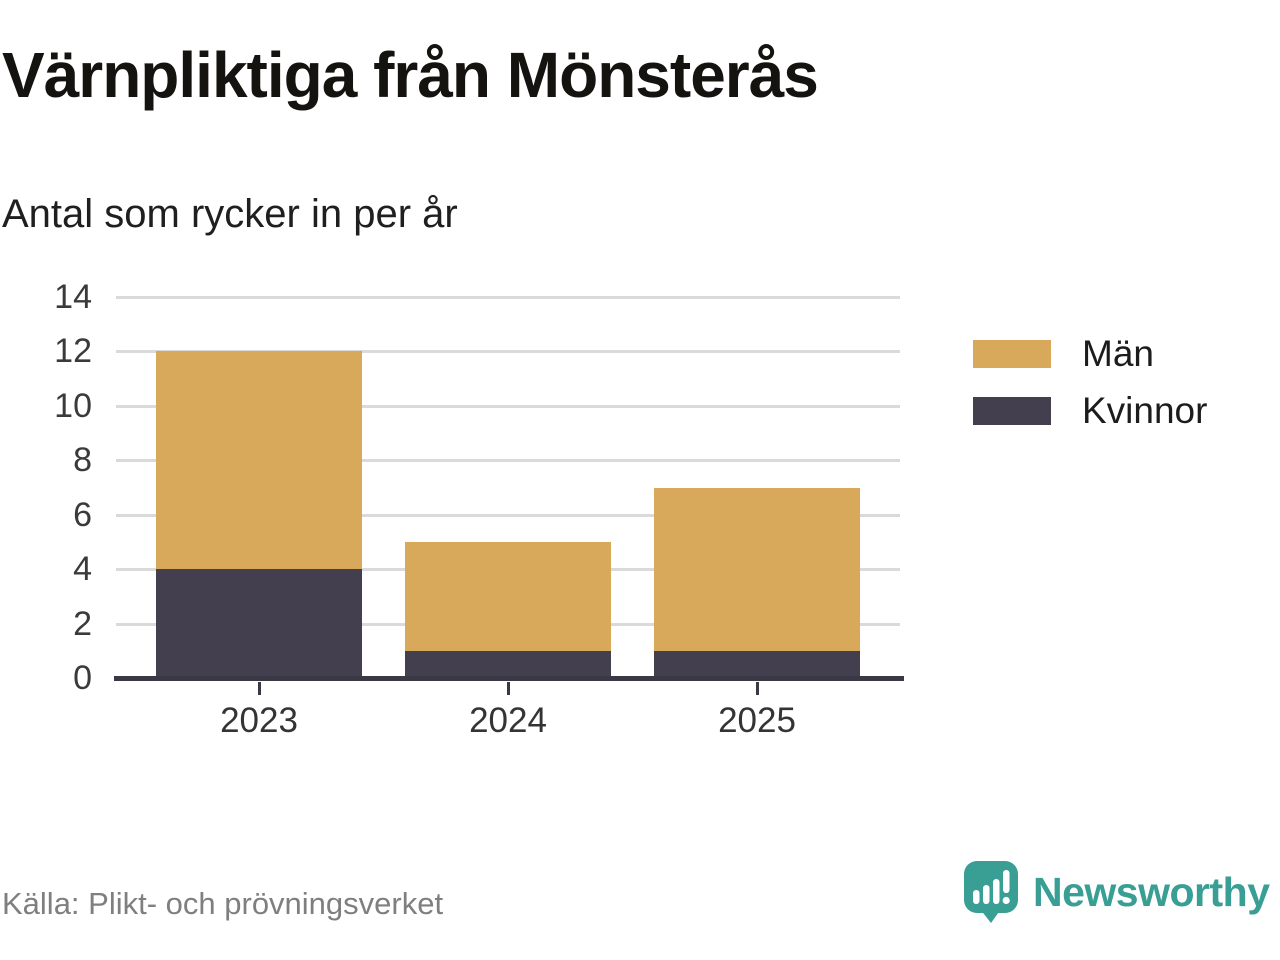 The image size is (1280, 960). I want to click on y-axis-tick-label: 14, so click(73, 297).